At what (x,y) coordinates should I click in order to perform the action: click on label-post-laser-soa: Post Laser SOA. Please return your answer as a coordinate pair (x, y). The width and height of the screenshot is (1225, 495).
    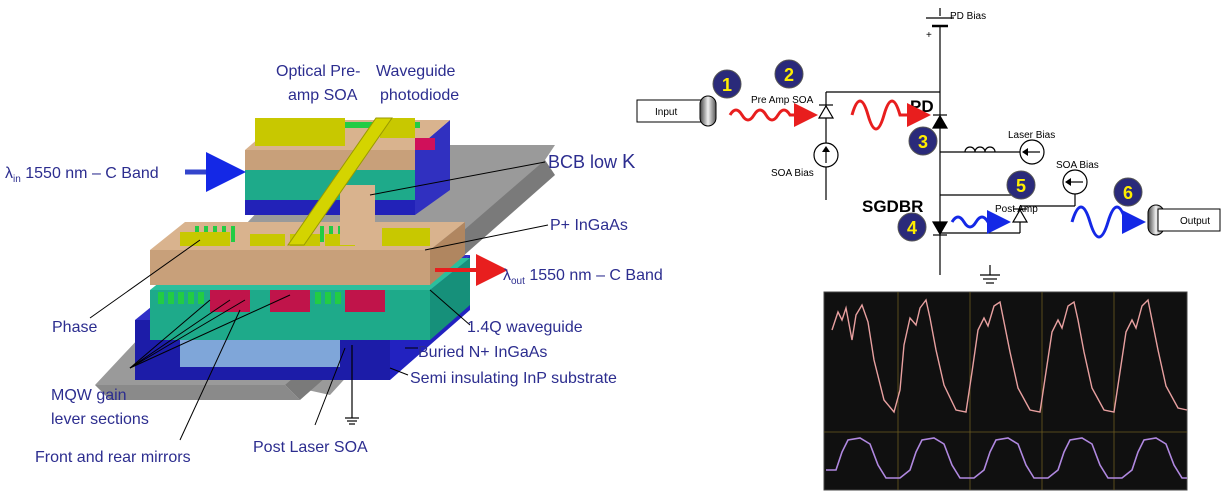
    Looking at the image, I should click on (310, 447).